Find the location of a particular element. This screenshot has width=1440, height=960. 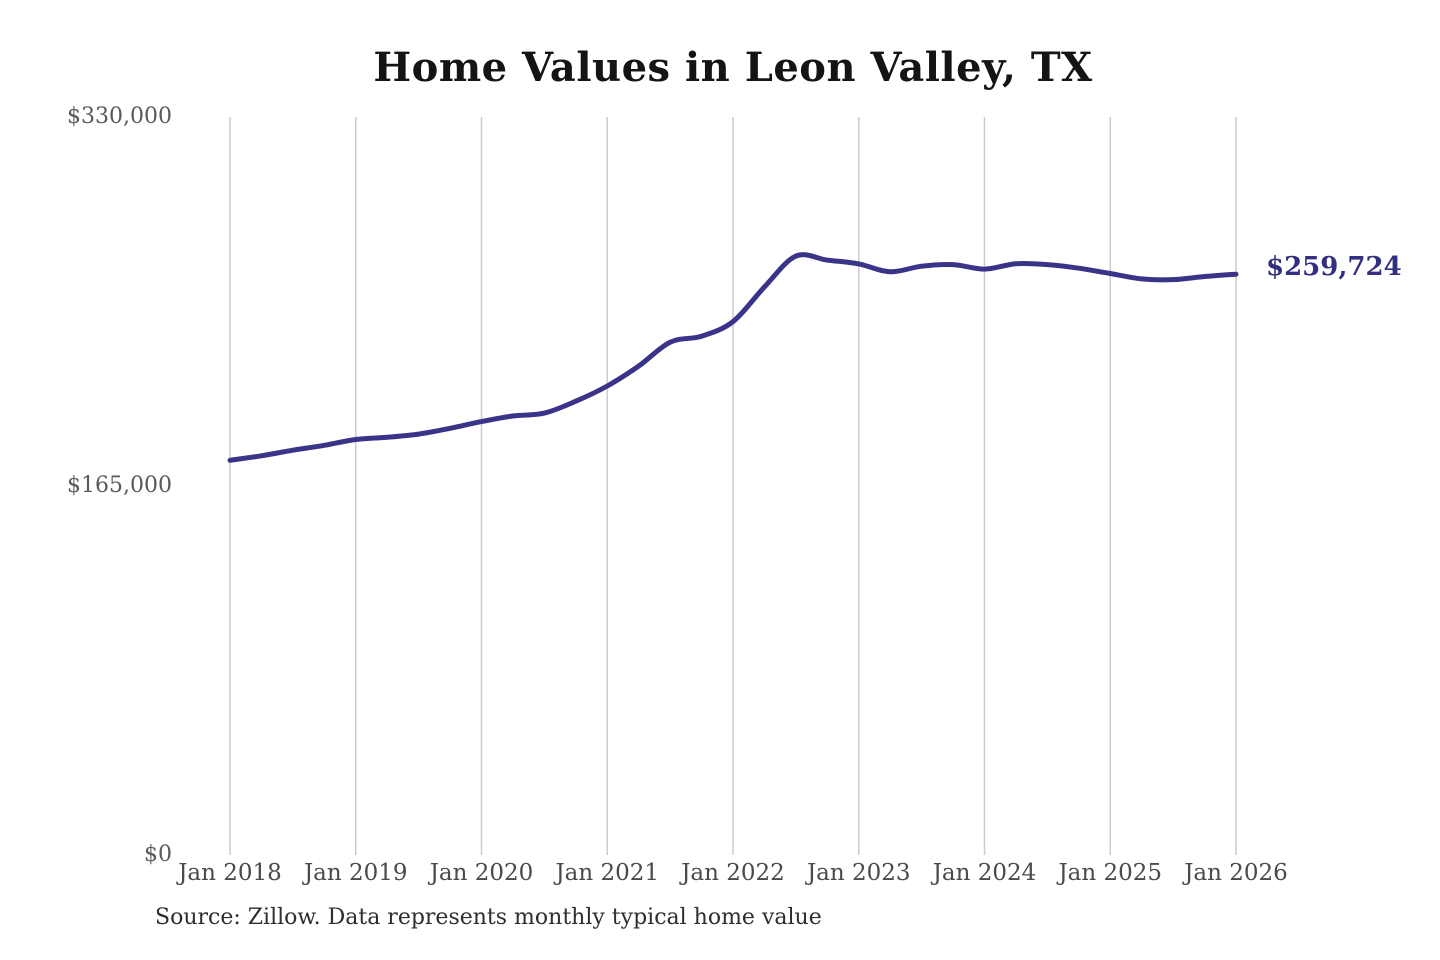

x-tick-label: Jan 2024 is located at coordinates (984, 873).